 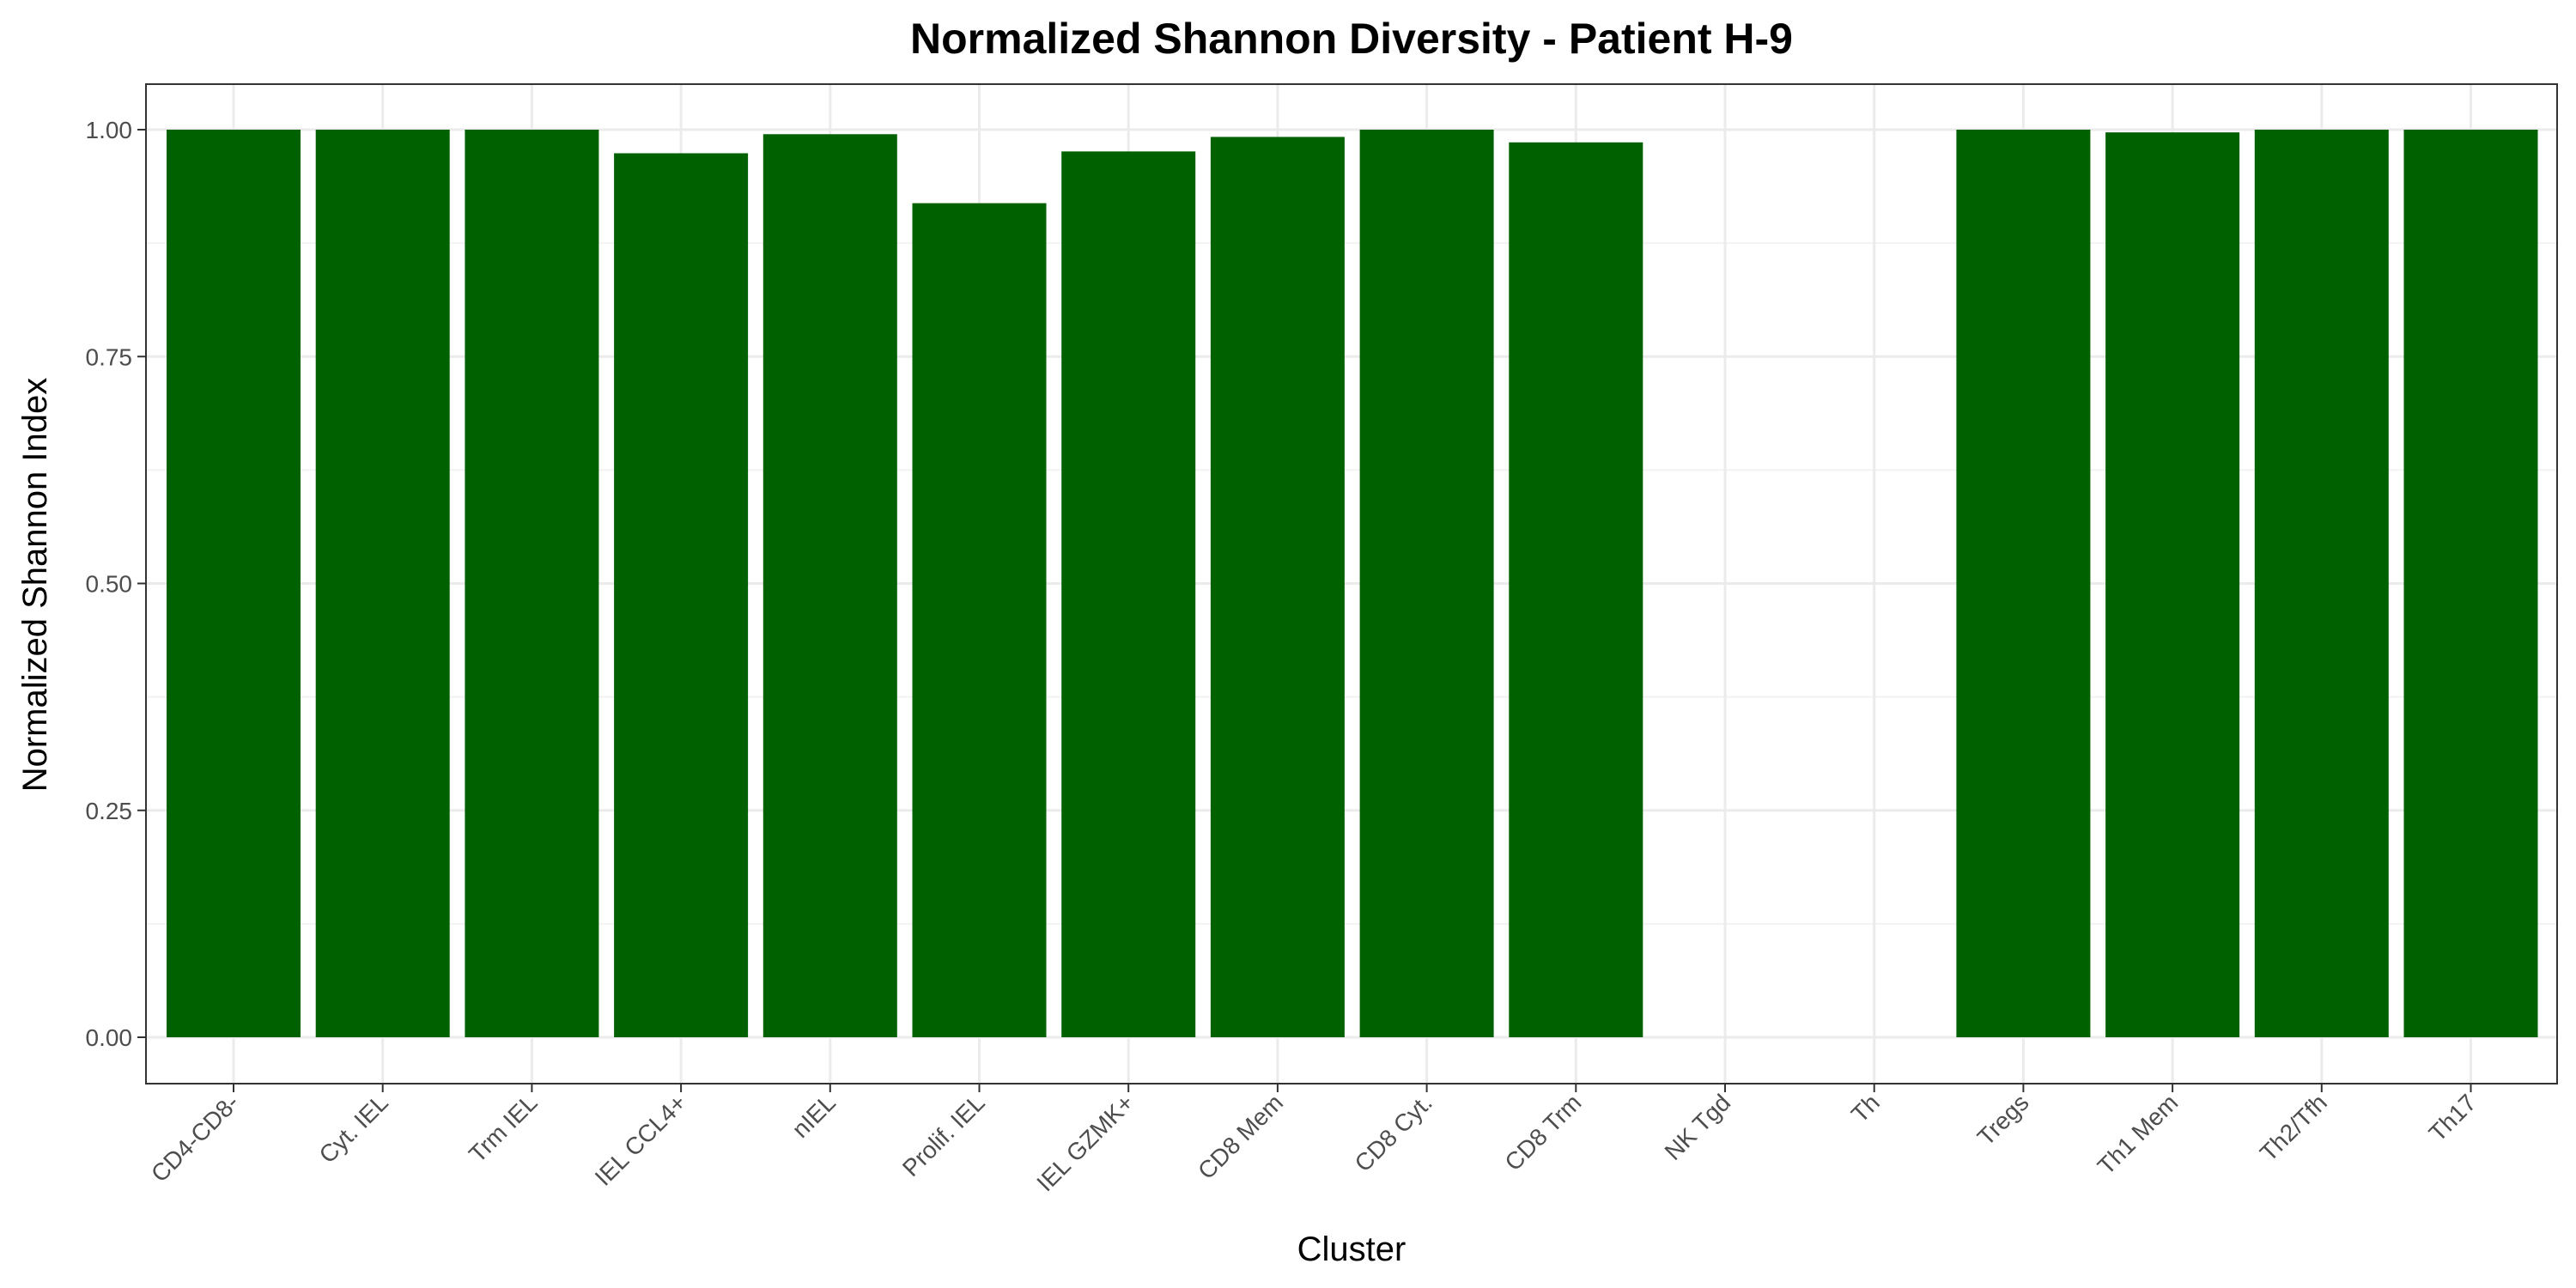 What do you see at coordinates (980, 620) in the screenshot?
I see `bar-prolif-iel` at bounding box center [980, 620].